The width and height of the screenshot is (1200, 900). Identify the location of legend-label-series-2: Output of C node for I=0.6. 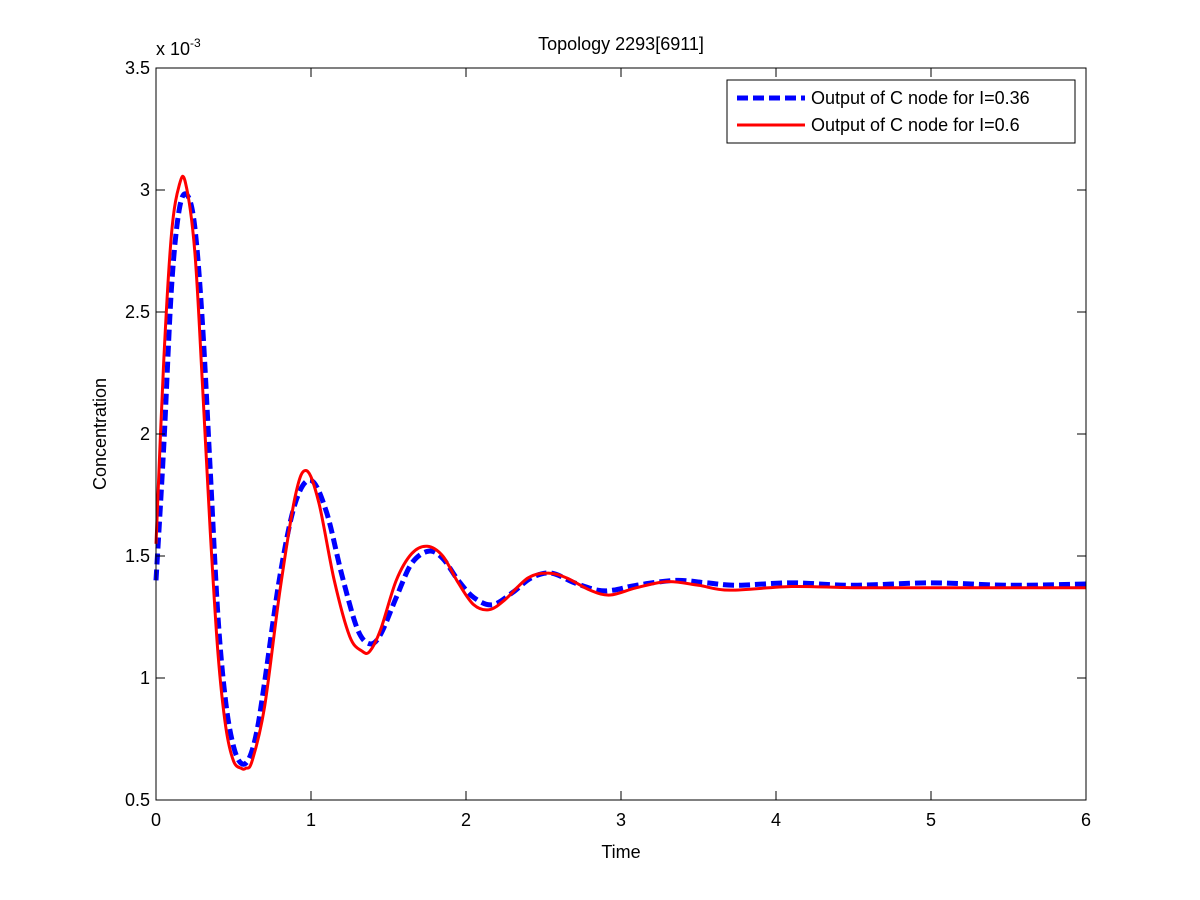
(915, 125).